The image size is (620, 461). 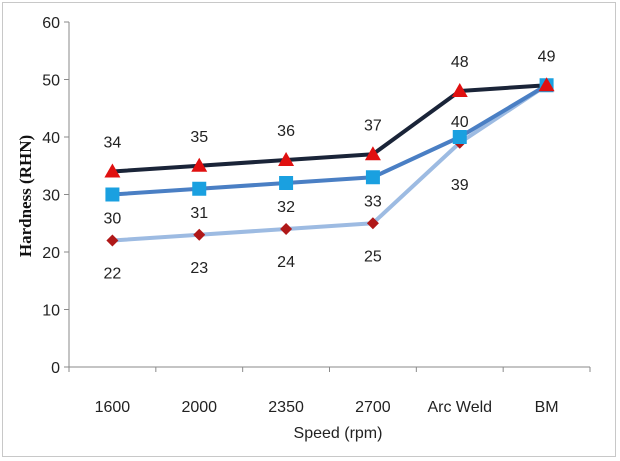 What do you see at coordinates (460, 62) in the screenshot?
I see `data-label: 48` at bounding box center [460, 62].